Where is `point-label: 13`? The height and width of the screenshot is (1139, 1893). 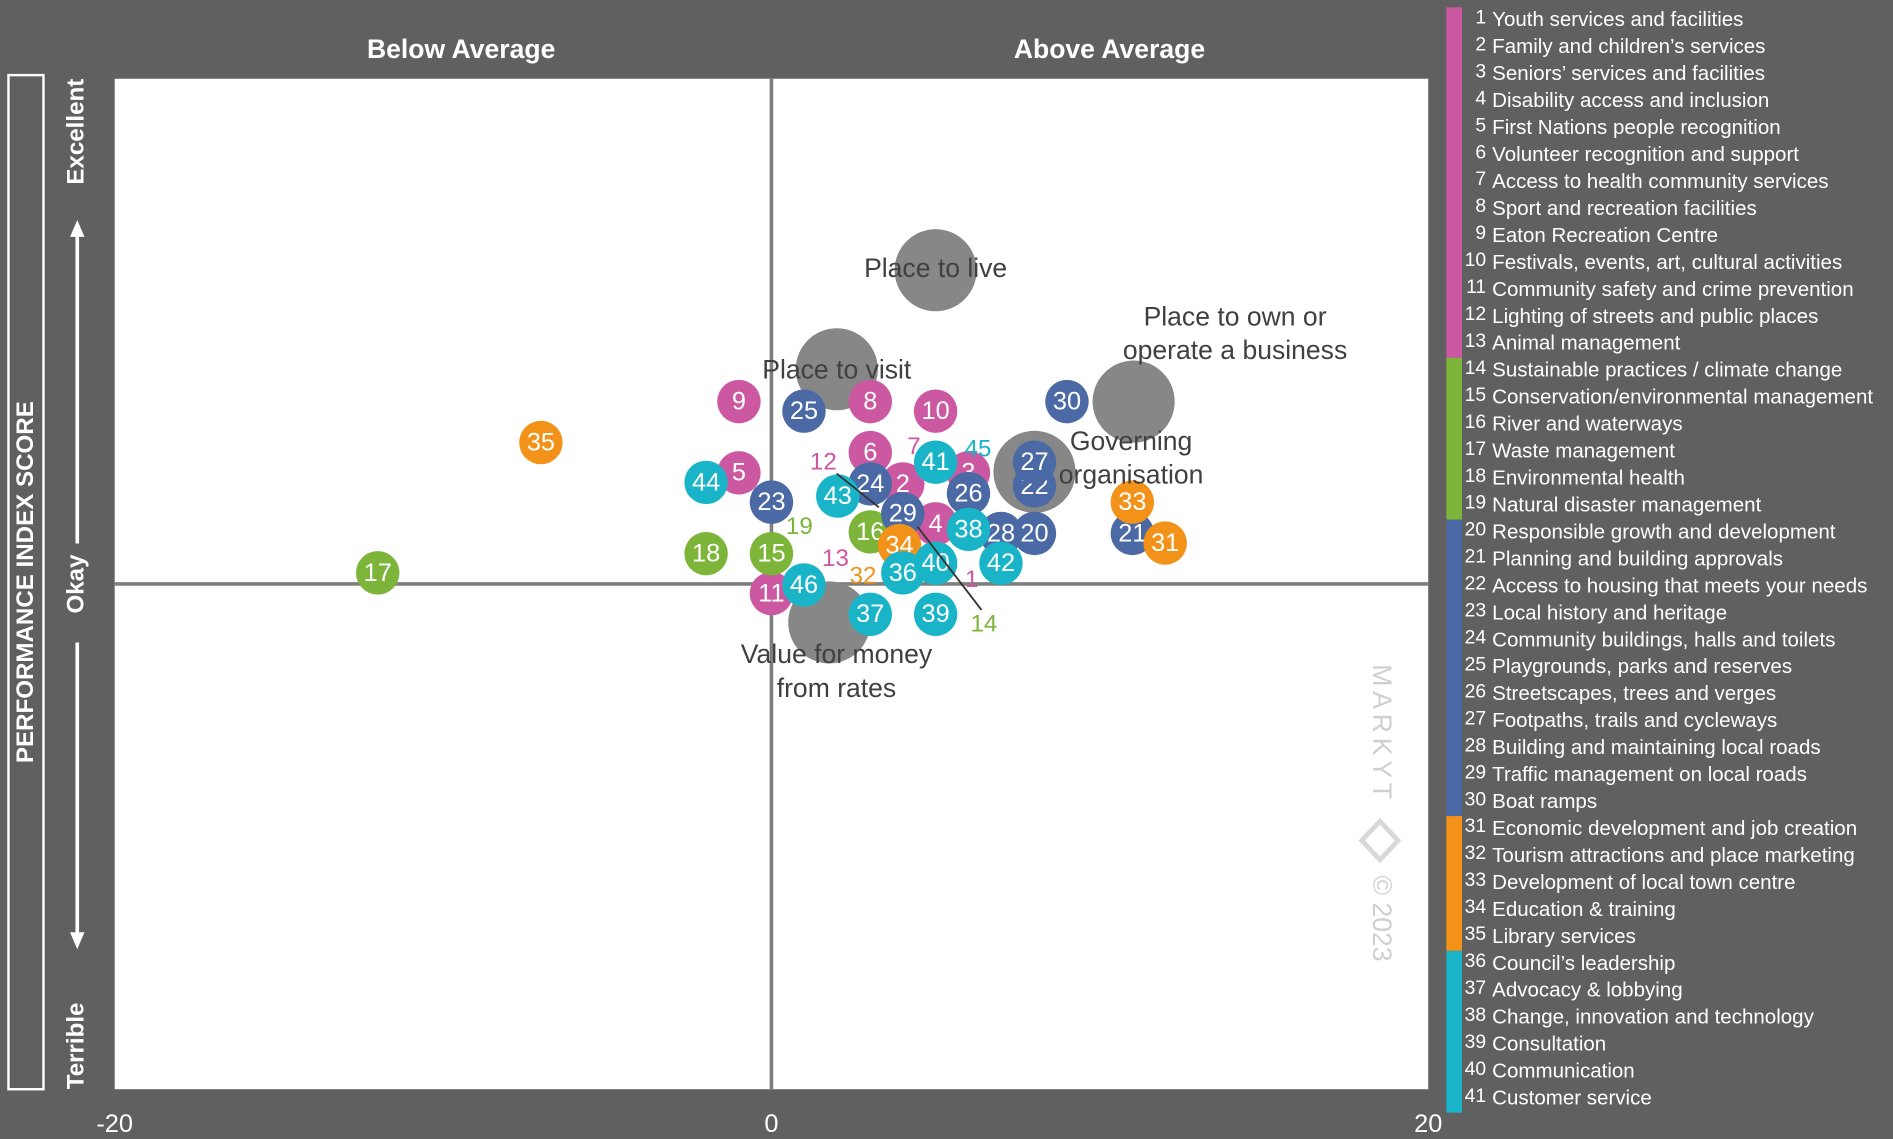
point-label: 13 is located at coordinates (835, 558).